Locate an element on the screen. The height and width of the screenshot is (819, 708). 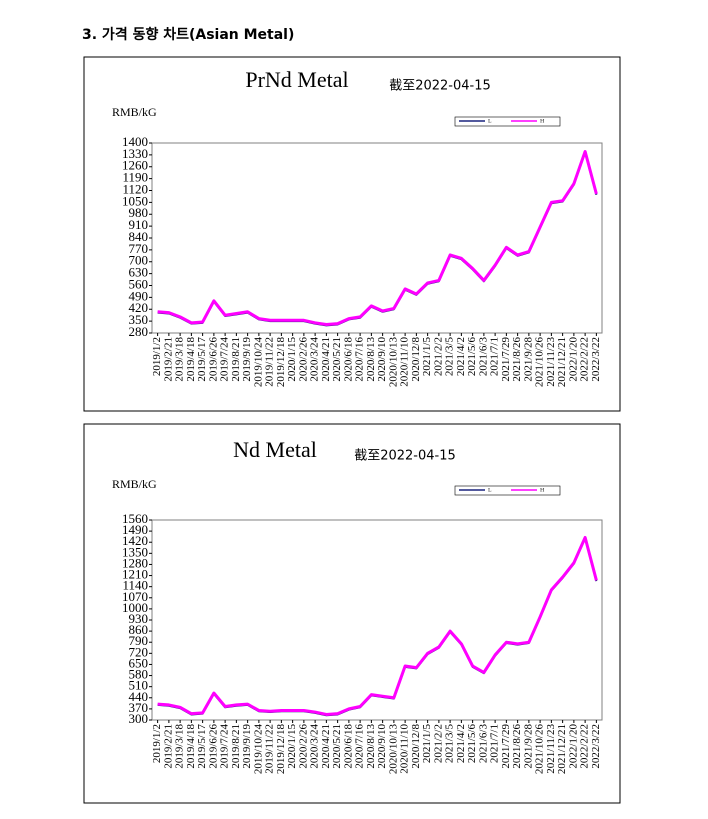
x-tick-label: 2020/10/13 is located at coordinates (393, 362).